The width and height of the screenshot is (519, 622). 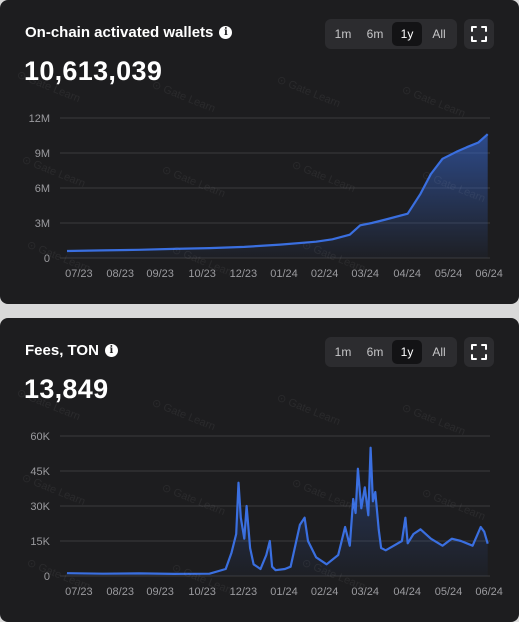 What do you see at coordinates (66, 389) in the screenshot?
I see `headline-value: 13,849` at bounding box center [66, 389].